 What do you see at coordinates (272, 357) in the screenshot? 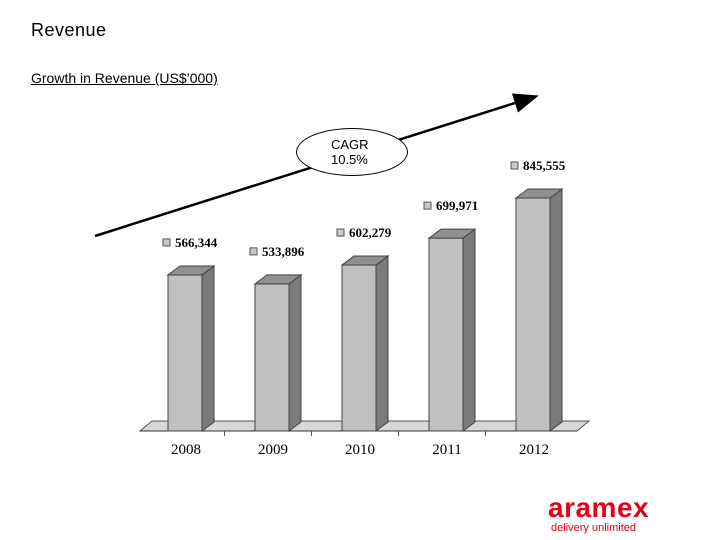
I see `bar-2009` at bounding box center [272, 357].